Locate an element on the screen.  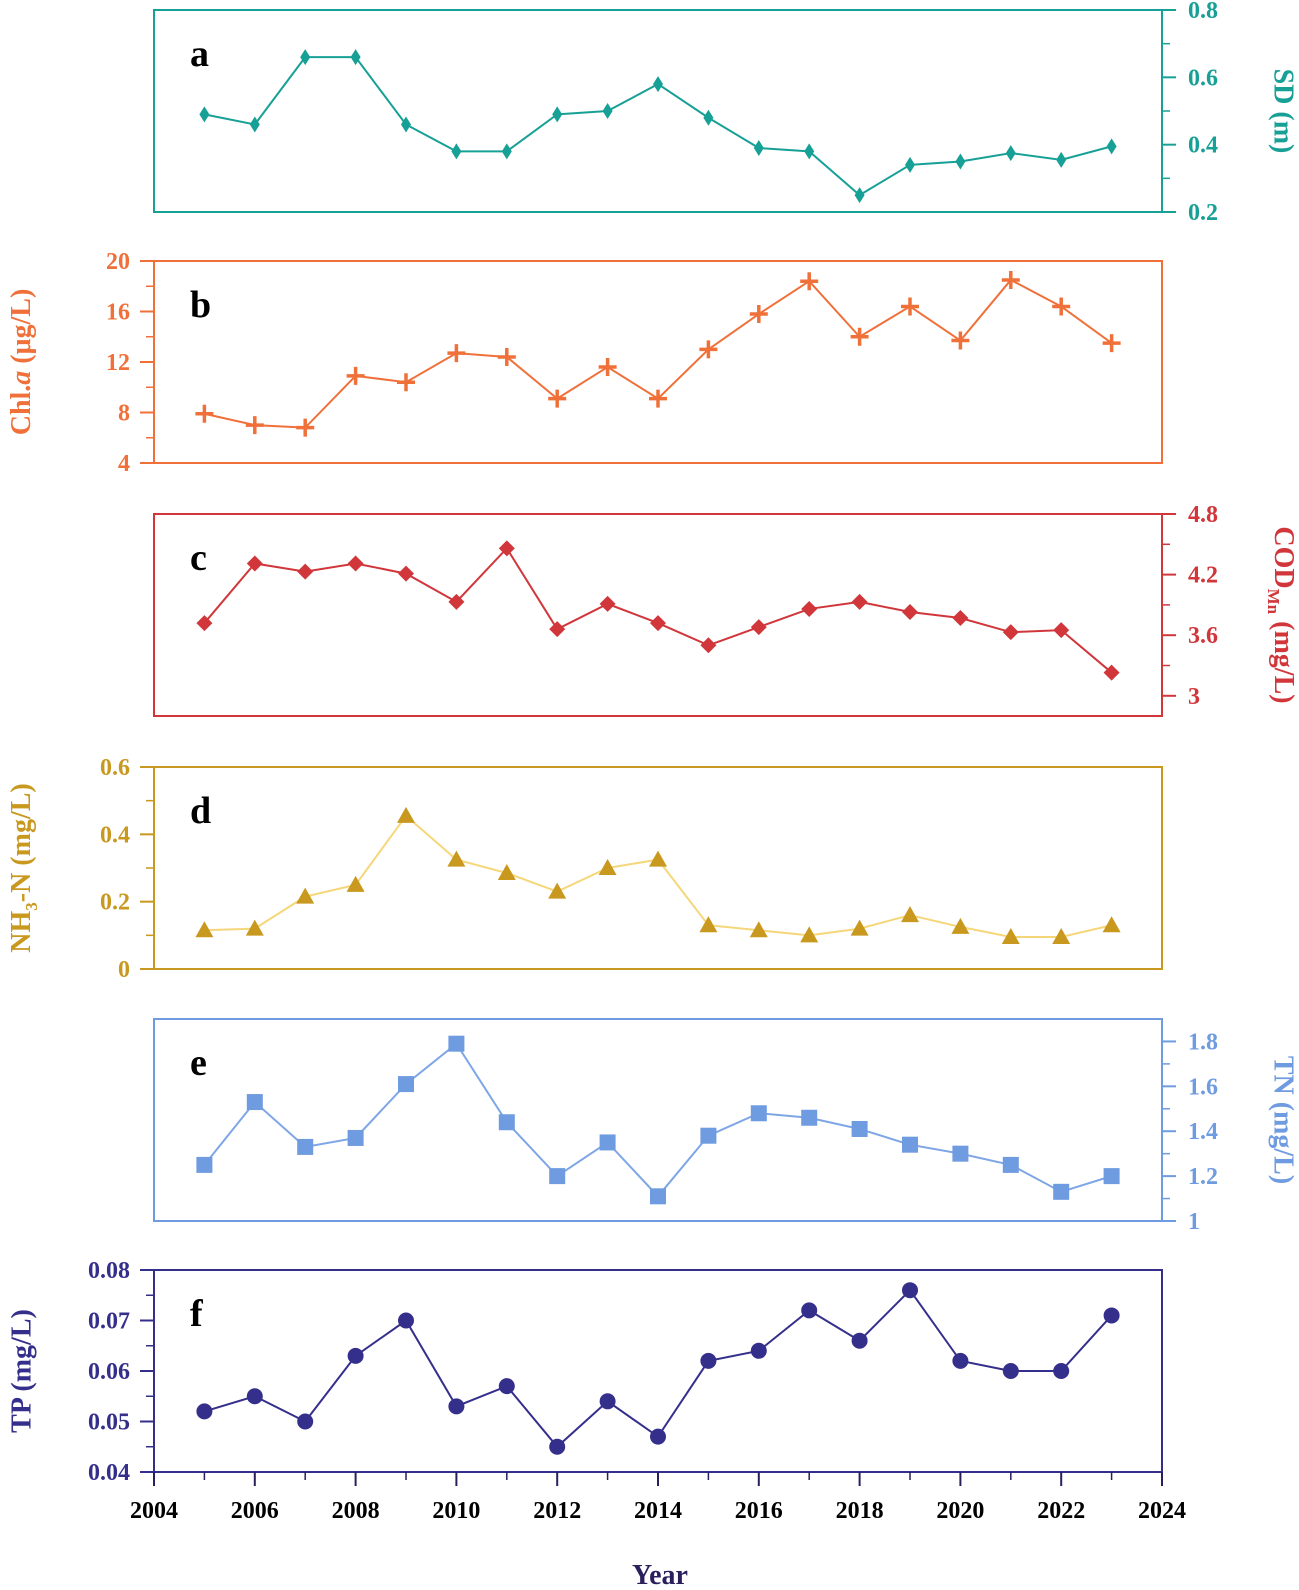
panel-b-point-2016 is located at coordinates (758, 314).